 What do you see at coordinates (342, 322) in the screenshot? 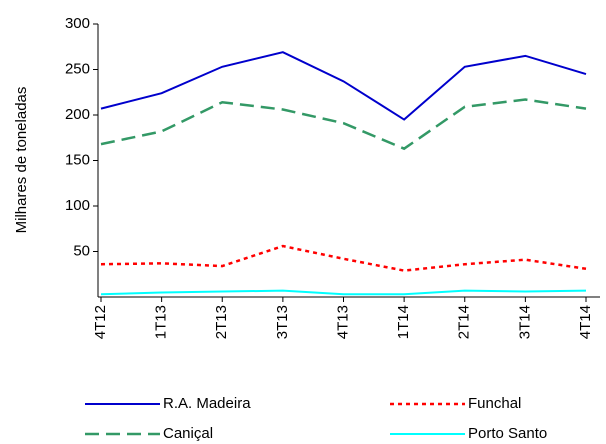
I see `x-tick-label: 4T13` at bounding box center [342, 322].